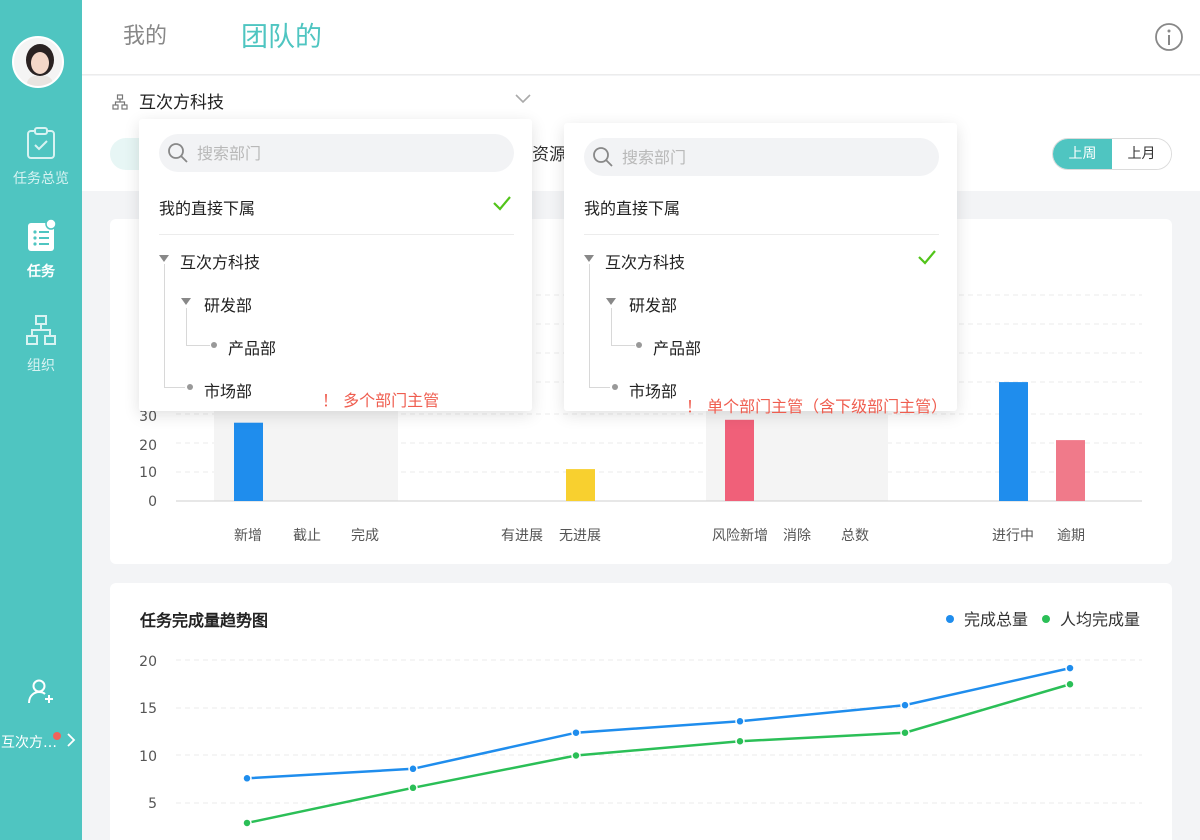  I want to click on avatar, so click(38, 62).